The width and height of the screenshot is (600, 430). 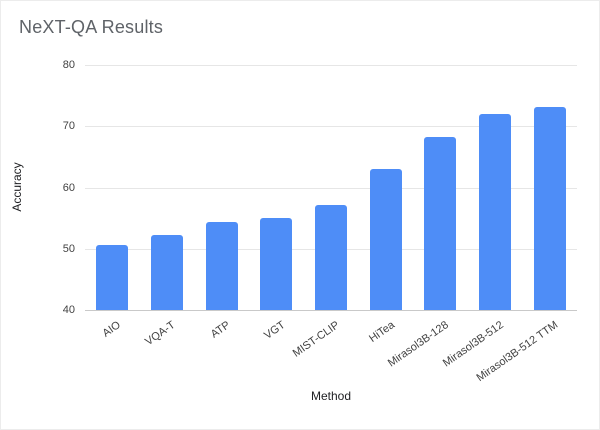 I want to click on bar-VQA-T, so click(x=167, y=272).